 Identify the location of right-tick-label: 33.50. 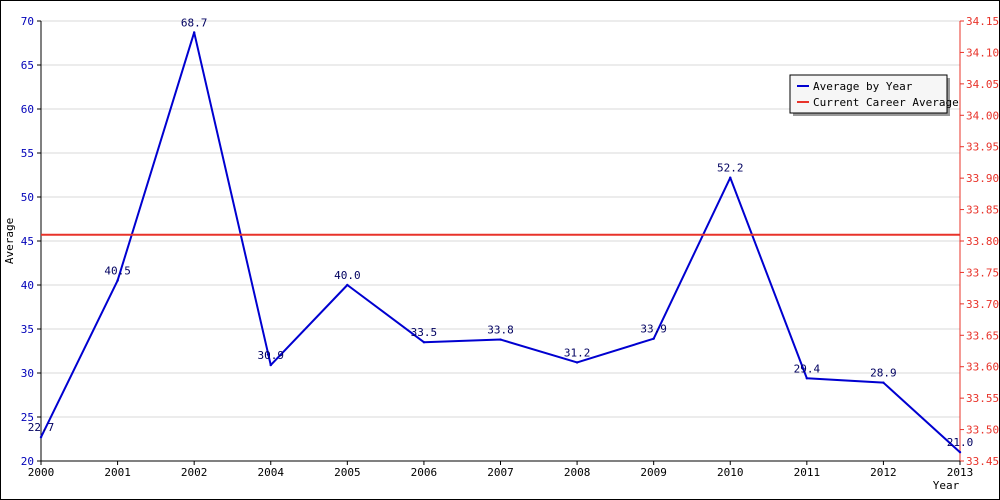
(982, 430).